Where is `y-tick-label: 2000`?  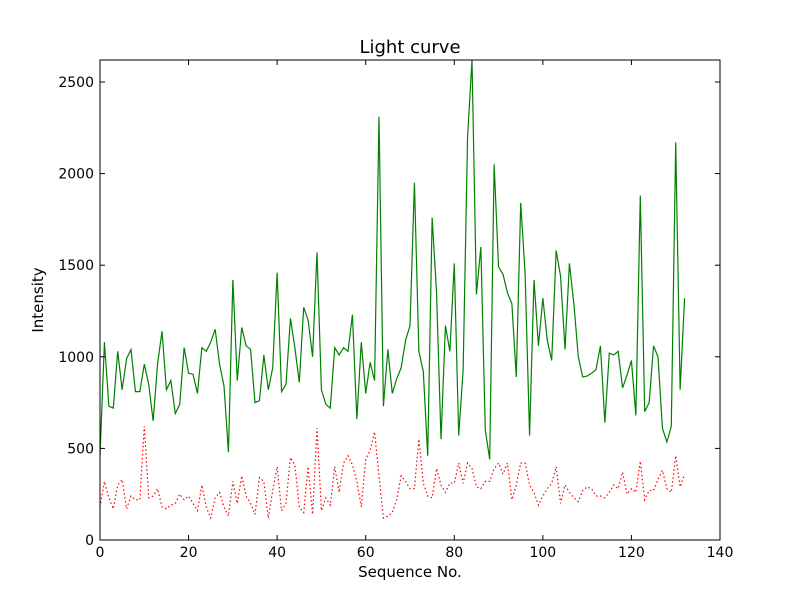
y-tick-label: 2000 is located at coordinates (76, 175).